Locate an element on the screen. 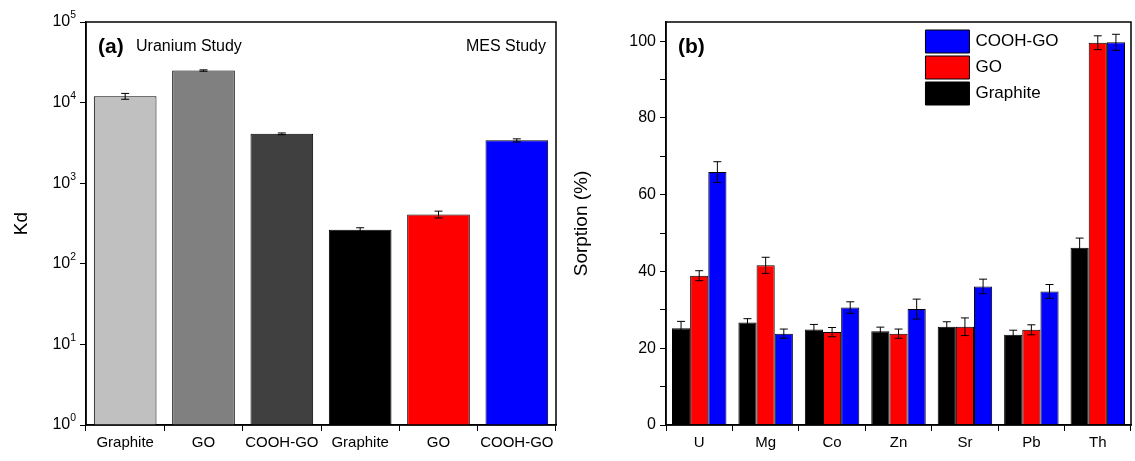 This screenshot has width=1135, height=461. y-axis-title: Sorption (%) is located at coordinates (581, 223).